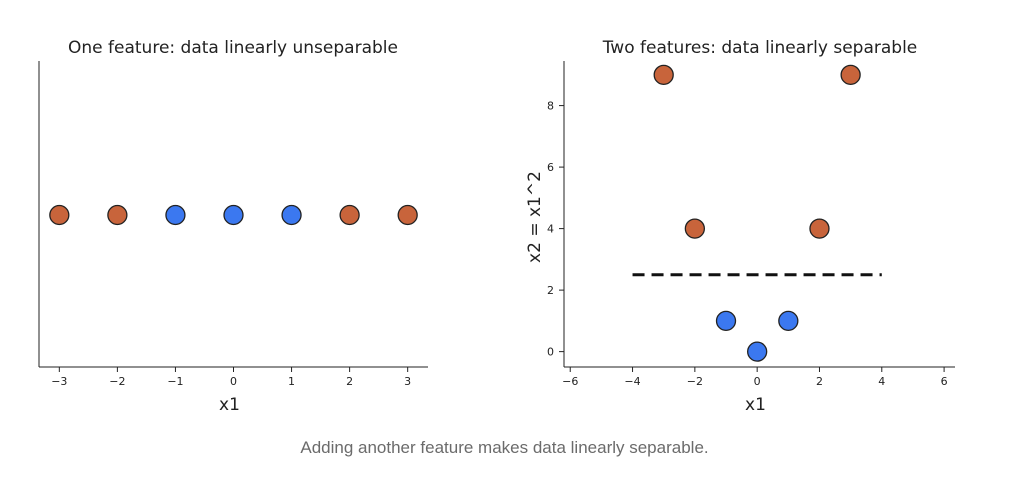  Describe the element at coordinates (632, 381) in the screenshot. I see `x-tick-label: −4` at that location.